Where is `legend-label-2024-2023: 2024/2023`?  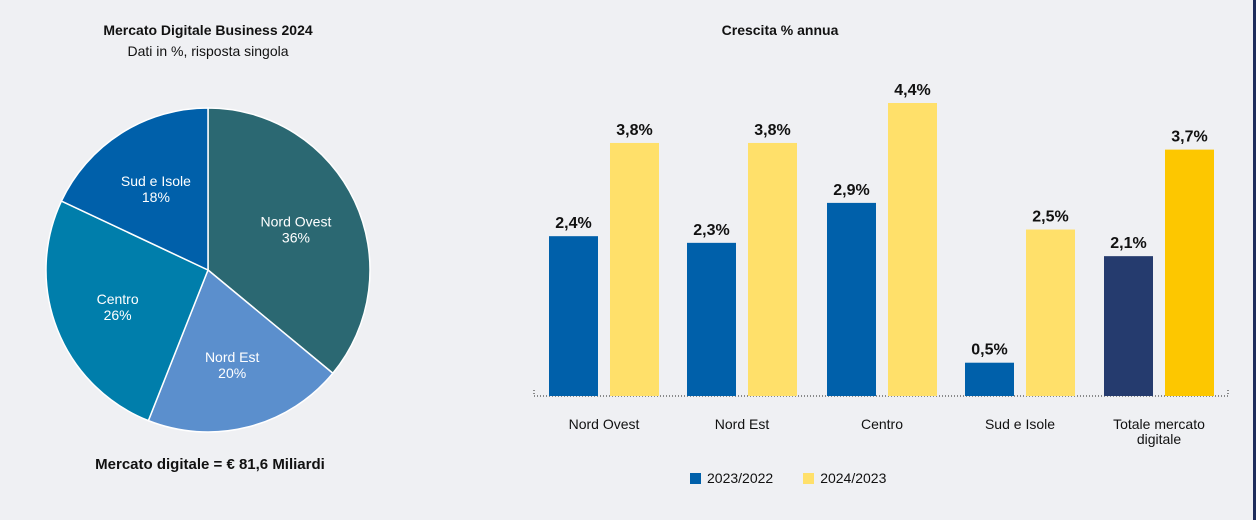 legend-label-2024-2023: 2024/2023 is located at coordinates (853, 478).